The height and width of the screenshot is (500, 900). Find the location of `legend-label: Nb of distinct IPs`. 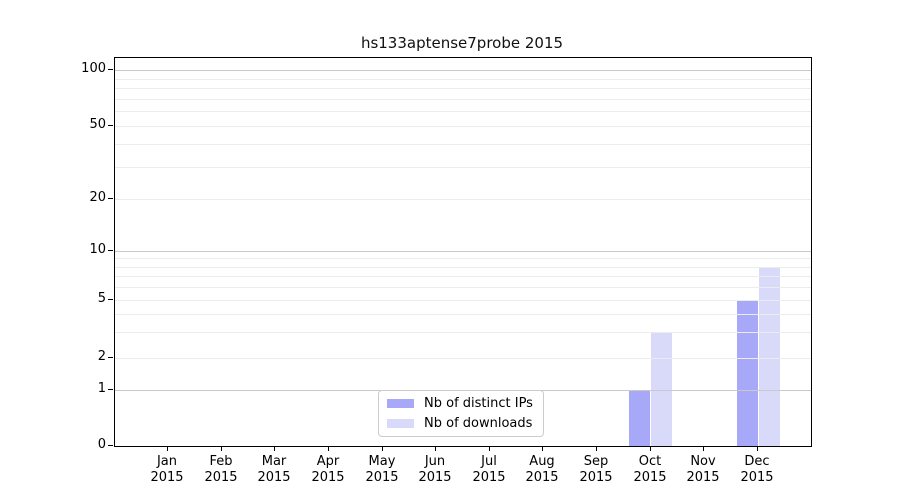

legend-label: Nb of distinct IPs is located at coordinates (478, 403).